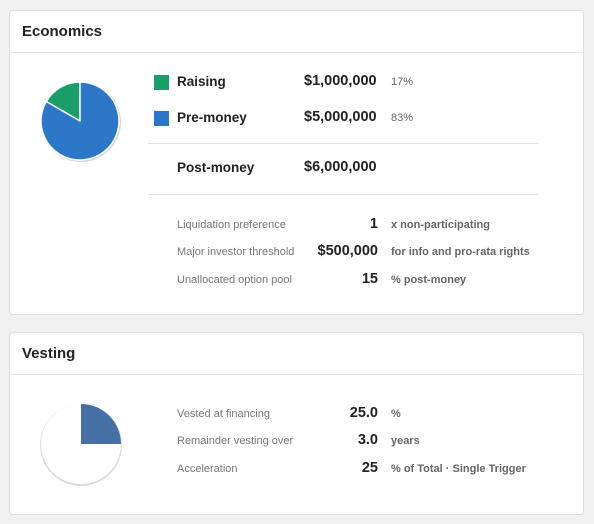  What do you see at coordinates (62, 31) in the screenshot?
I see `economics-title: Economics` at bounding box center [62, 31].